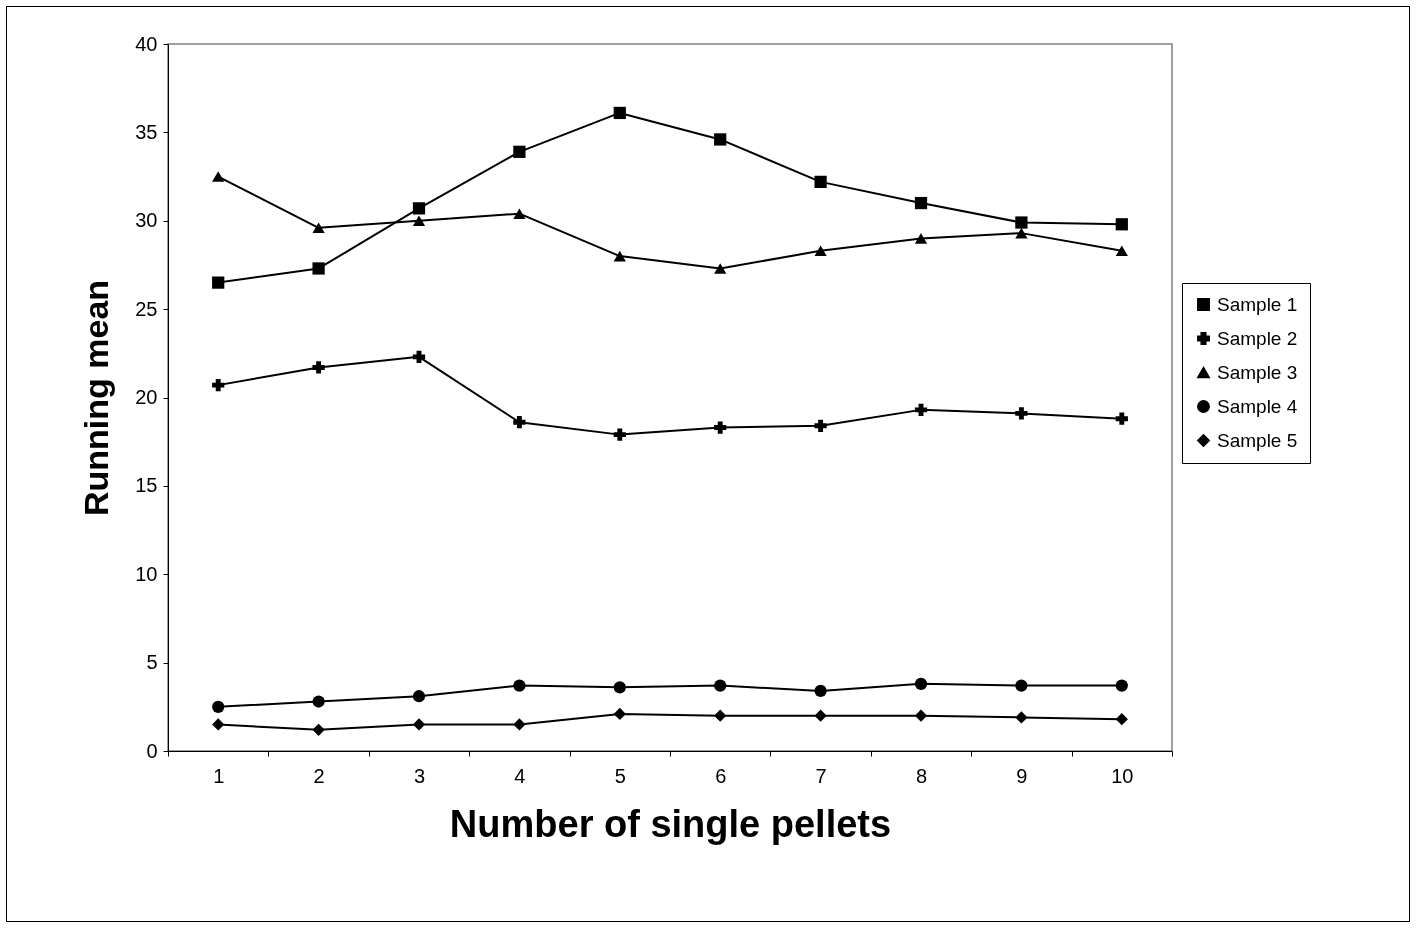 The image size is (1416, 930). I want to click on y-tick-label: 25, so click(146, 308).